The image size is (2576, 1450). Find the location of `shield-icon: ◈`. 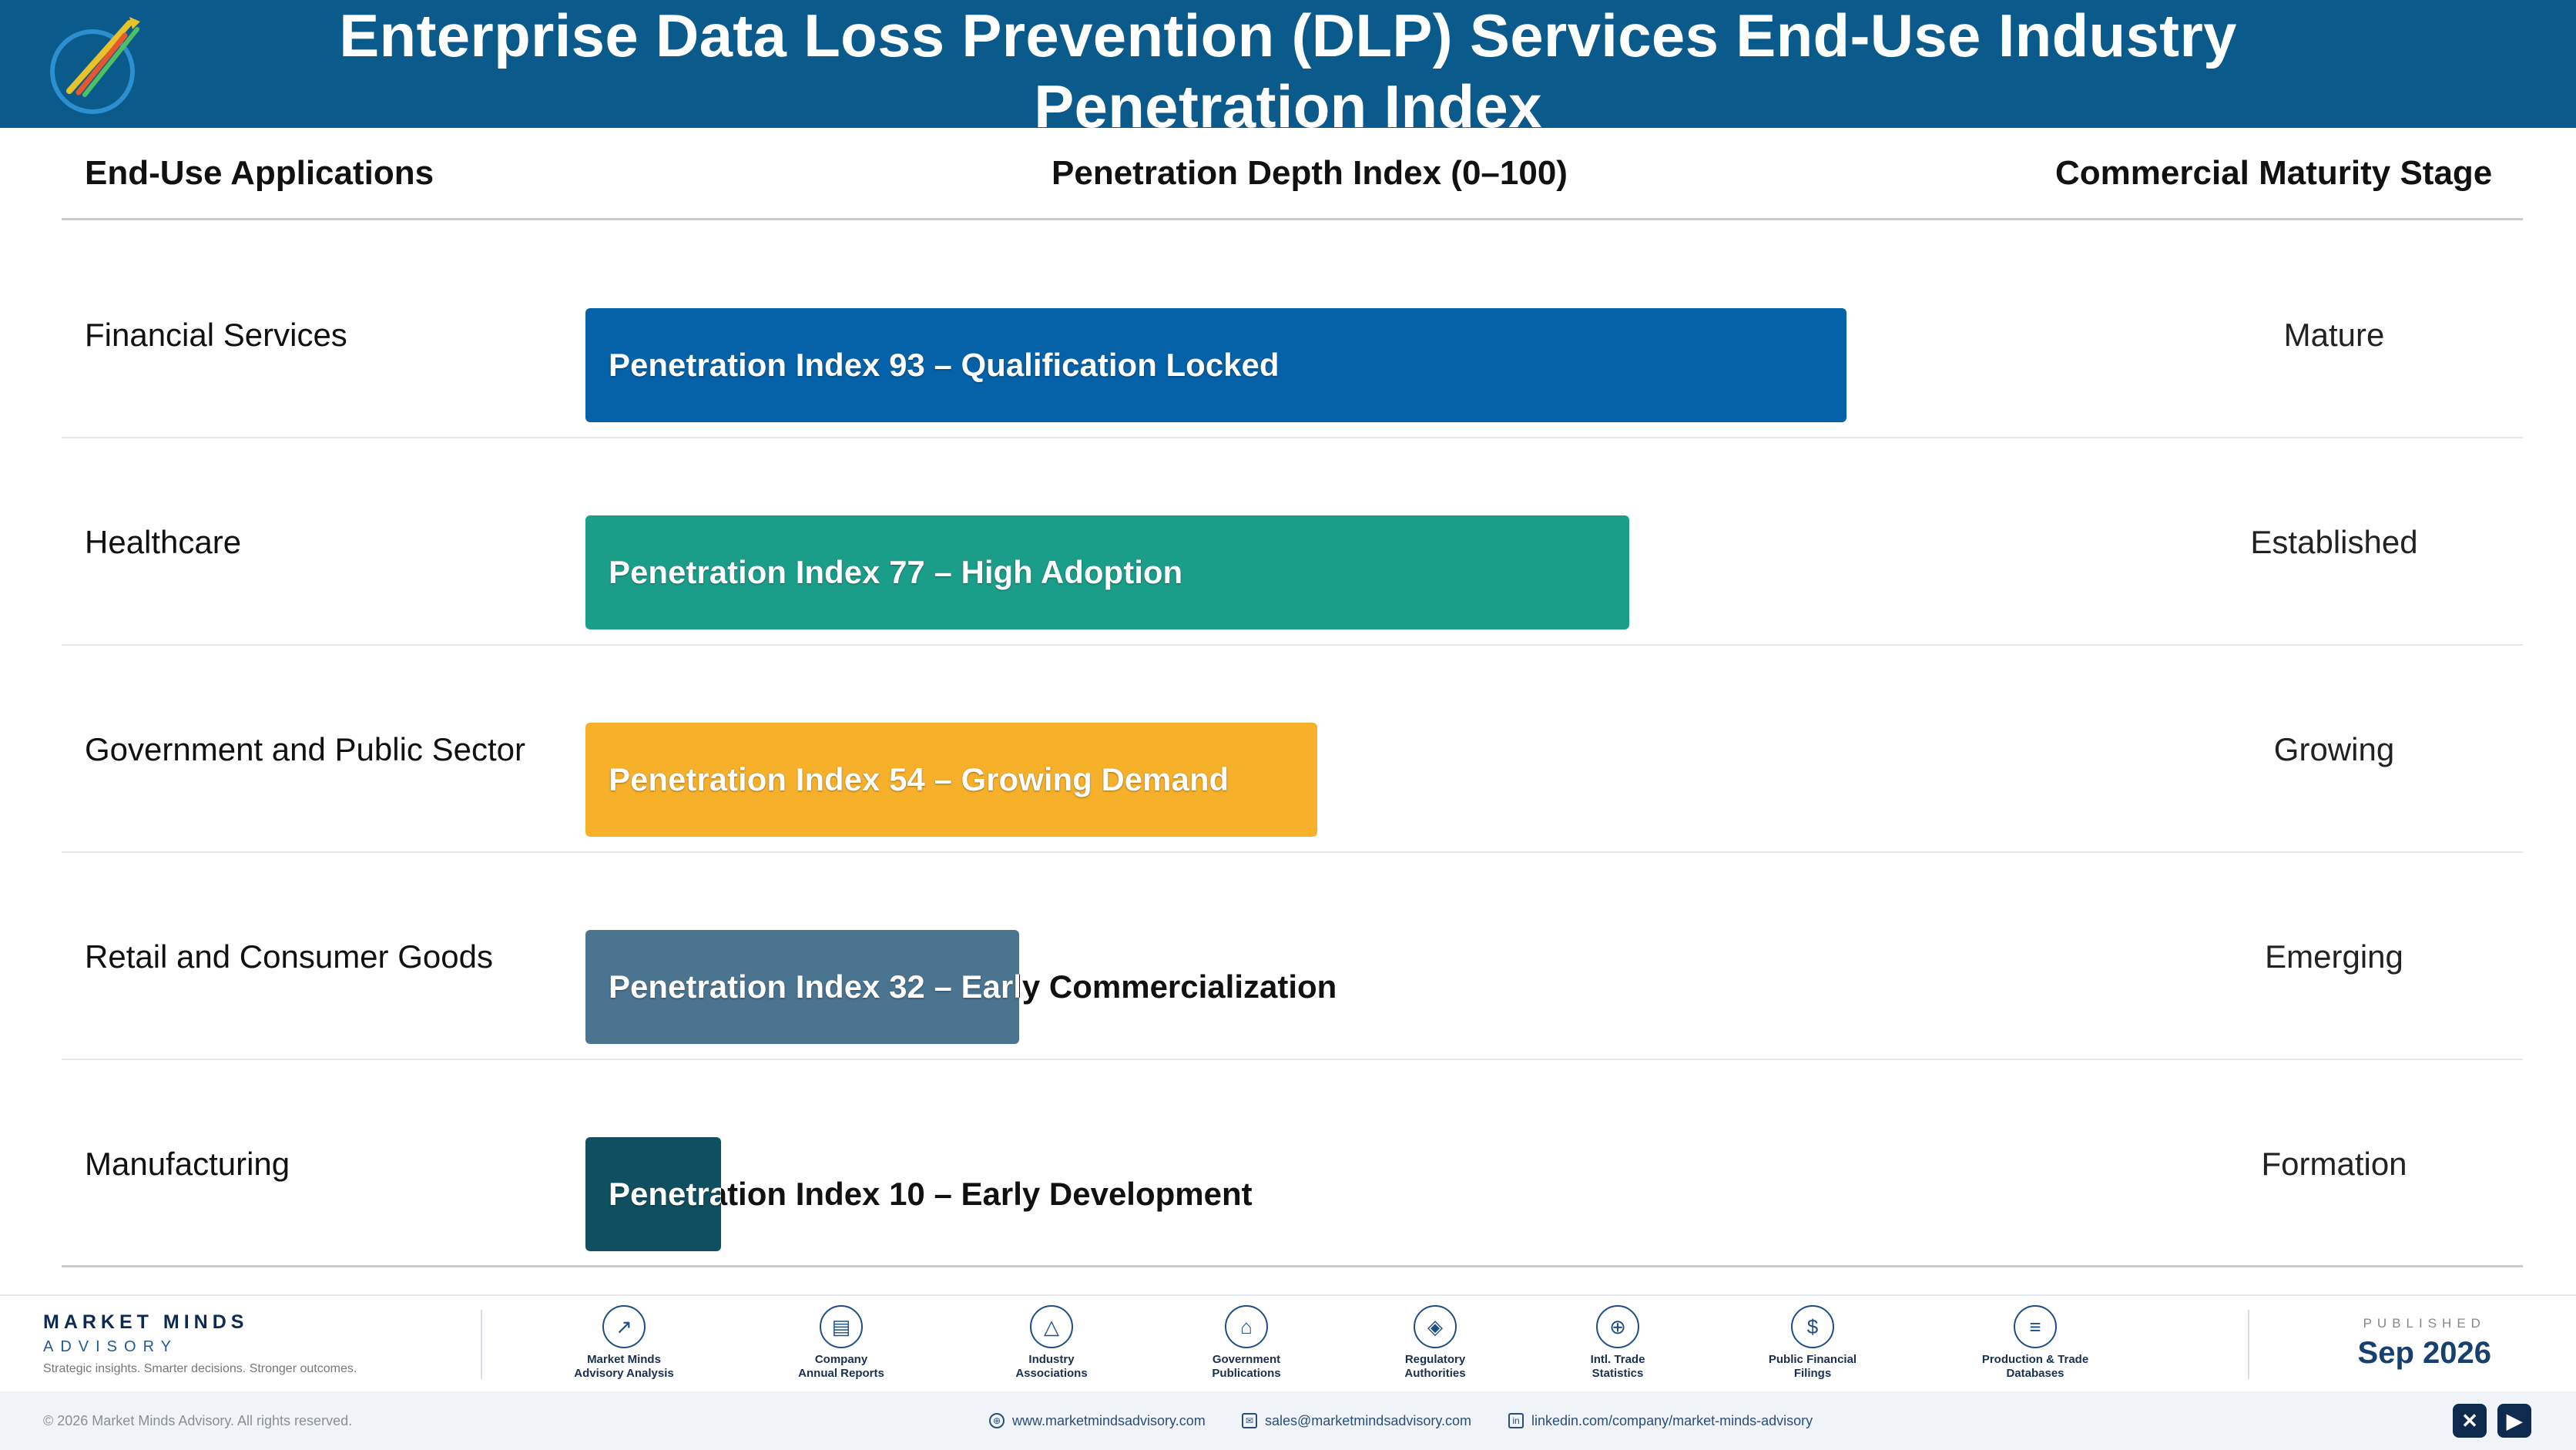

shield-icon: ◈ is located at coordinates (1435, 1326).